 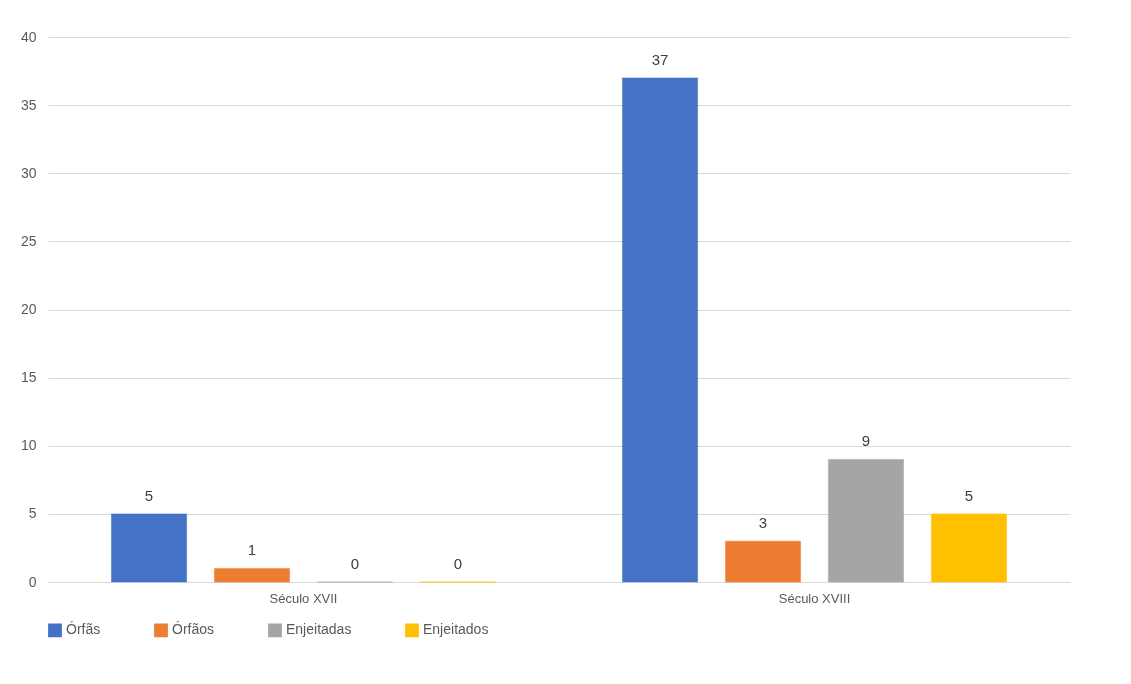 I want to click on y-tick-label: 30, so click(x=28, y=172).